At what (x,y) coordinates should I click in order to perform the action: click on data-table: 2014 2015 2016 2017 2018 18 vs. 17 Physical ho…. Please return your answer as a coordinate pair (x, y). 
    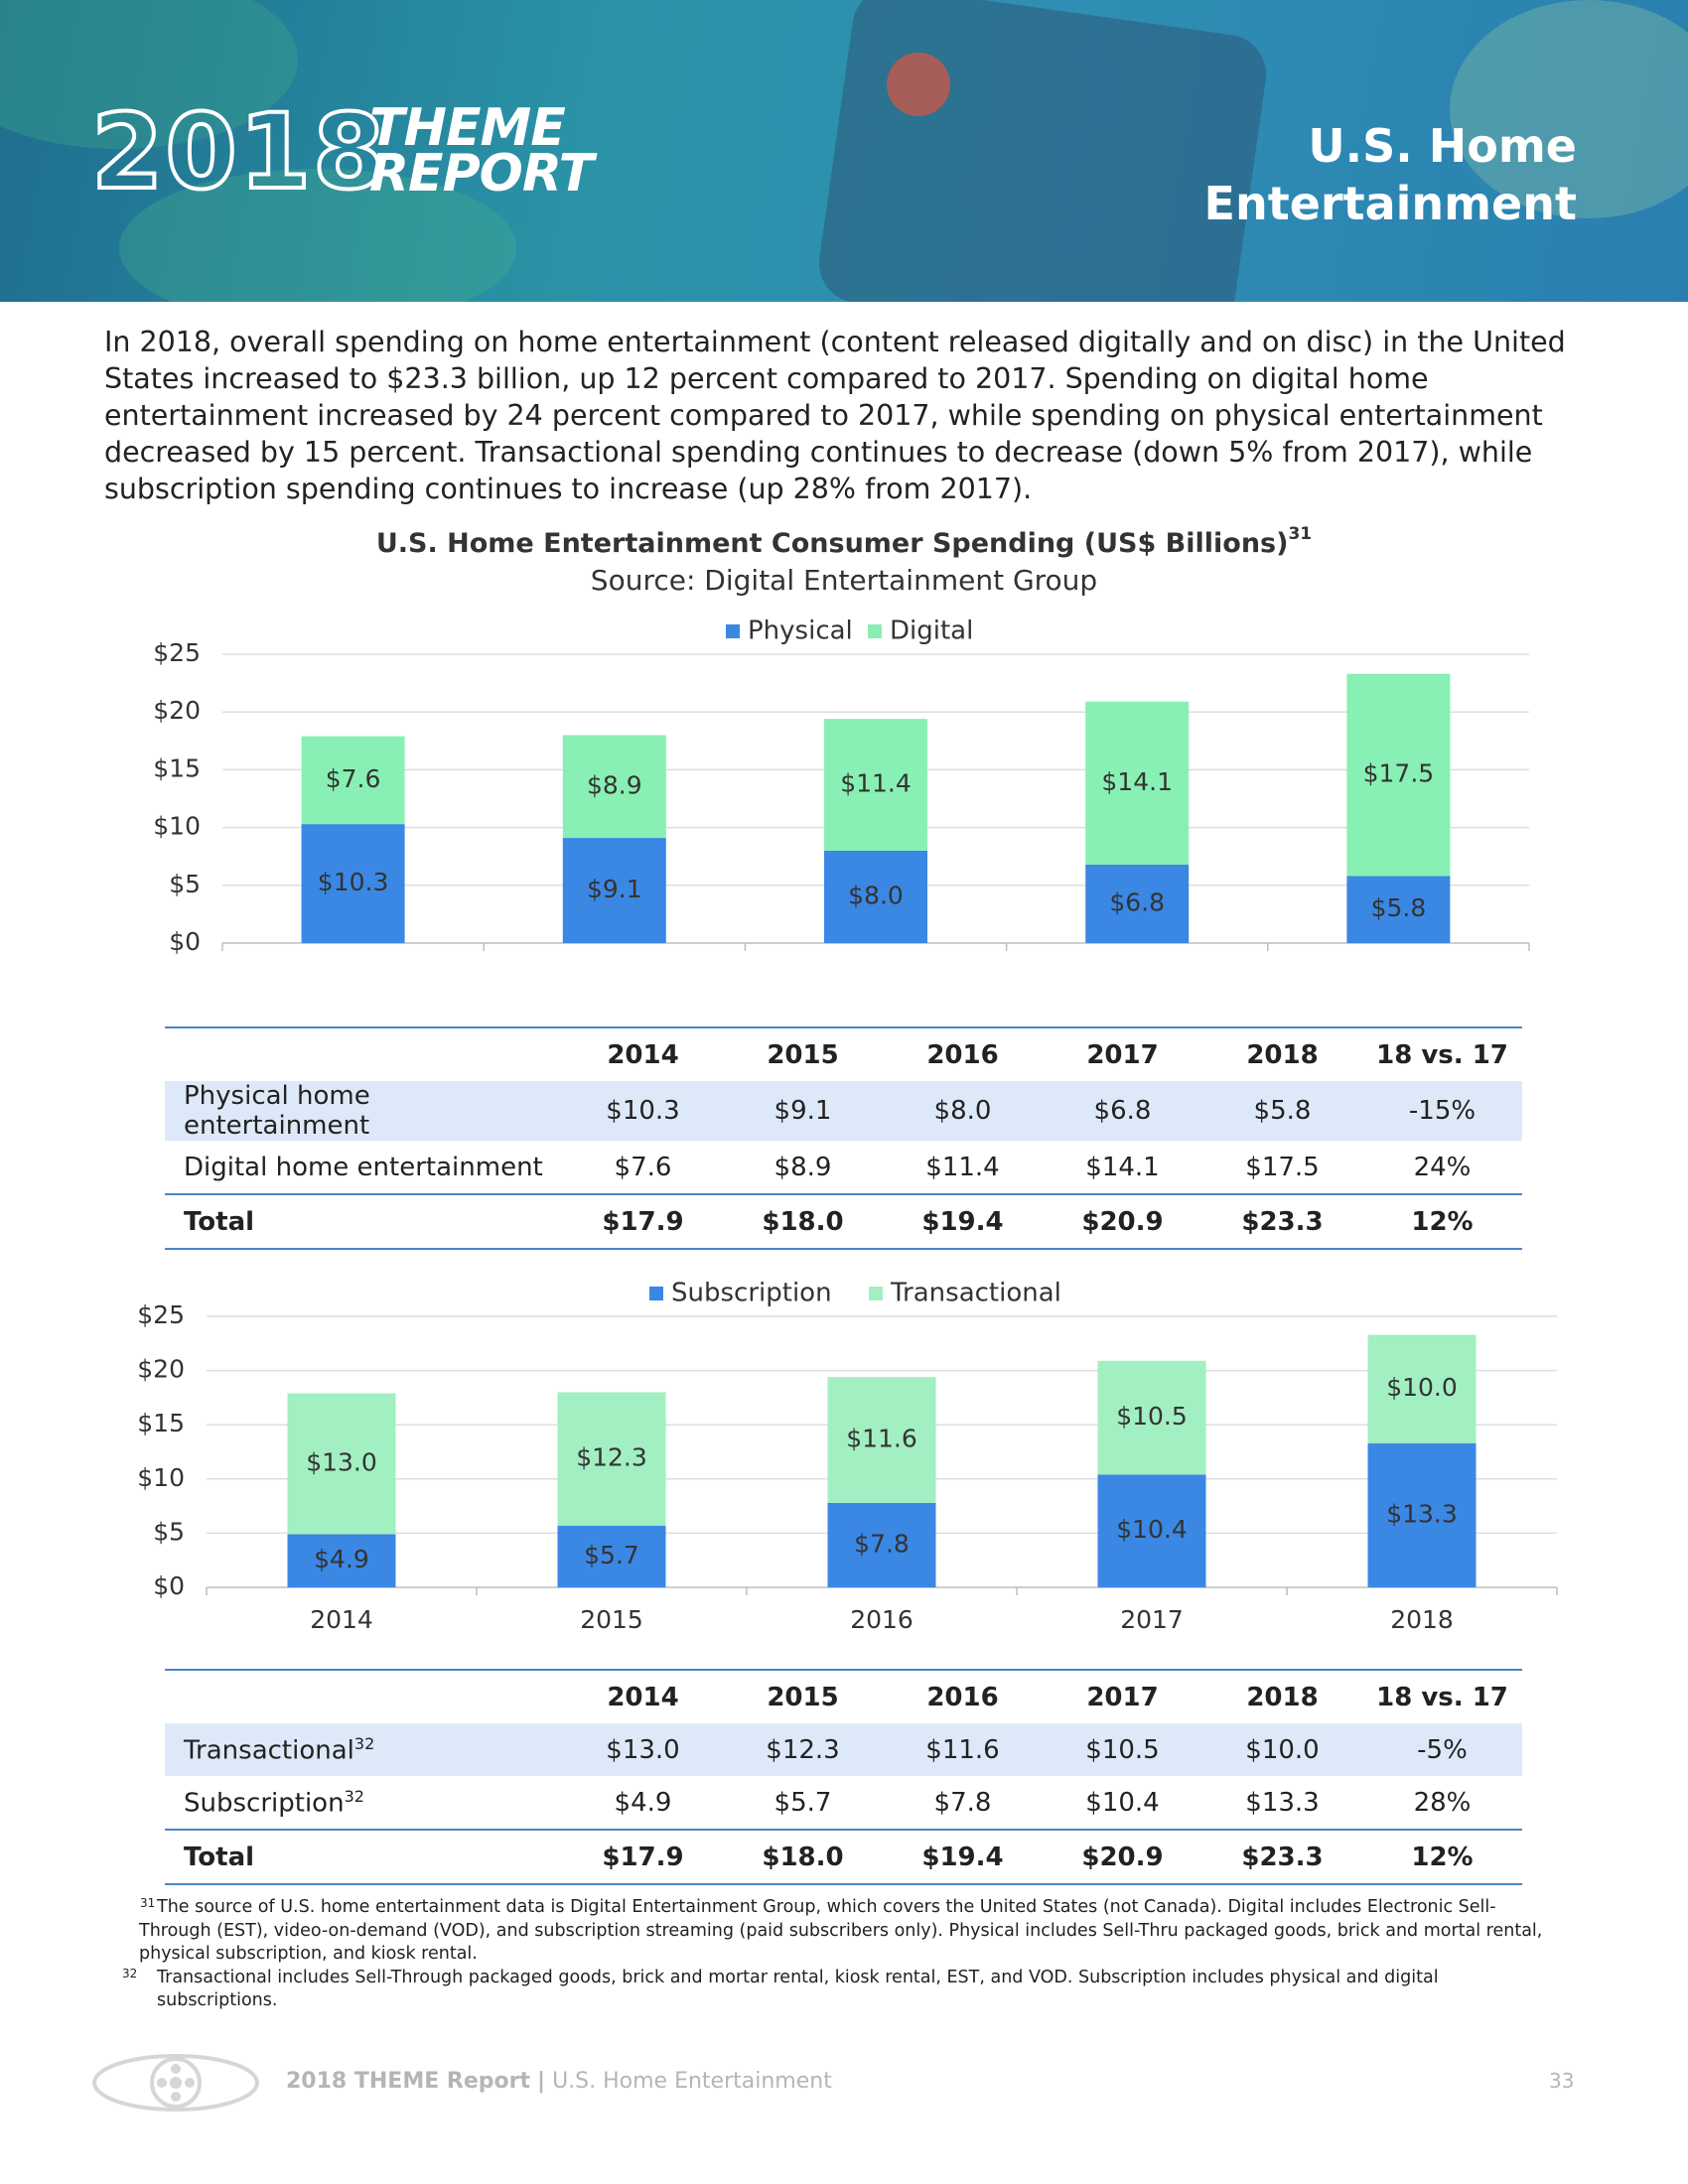
    Looking at the image, I should click on (843, 1138).